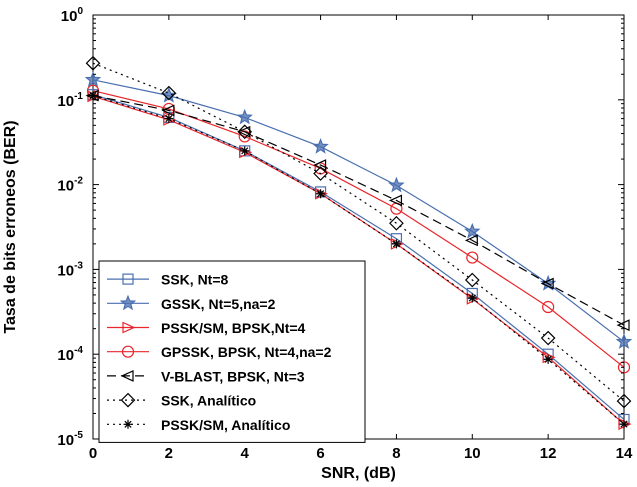 Image resolution: width=637 pixels, height=487 pixels. I want to click on legend-label: PSSK/SM, BPSK,Nt=4, so click(233, 328).